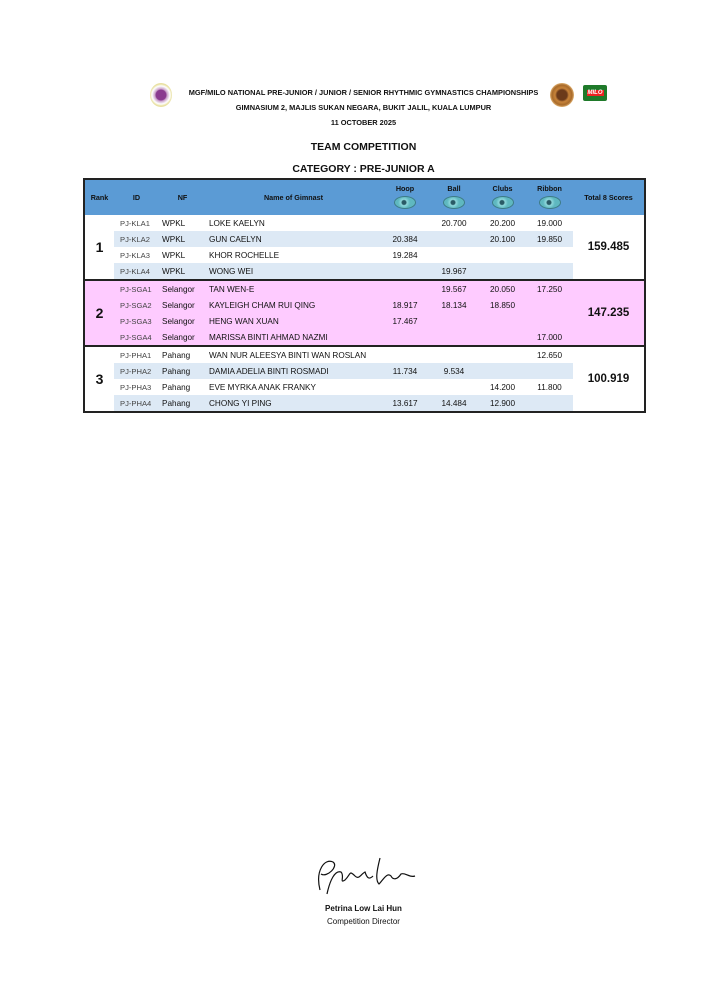  I want to click on federation-logo, so click(161, 95).